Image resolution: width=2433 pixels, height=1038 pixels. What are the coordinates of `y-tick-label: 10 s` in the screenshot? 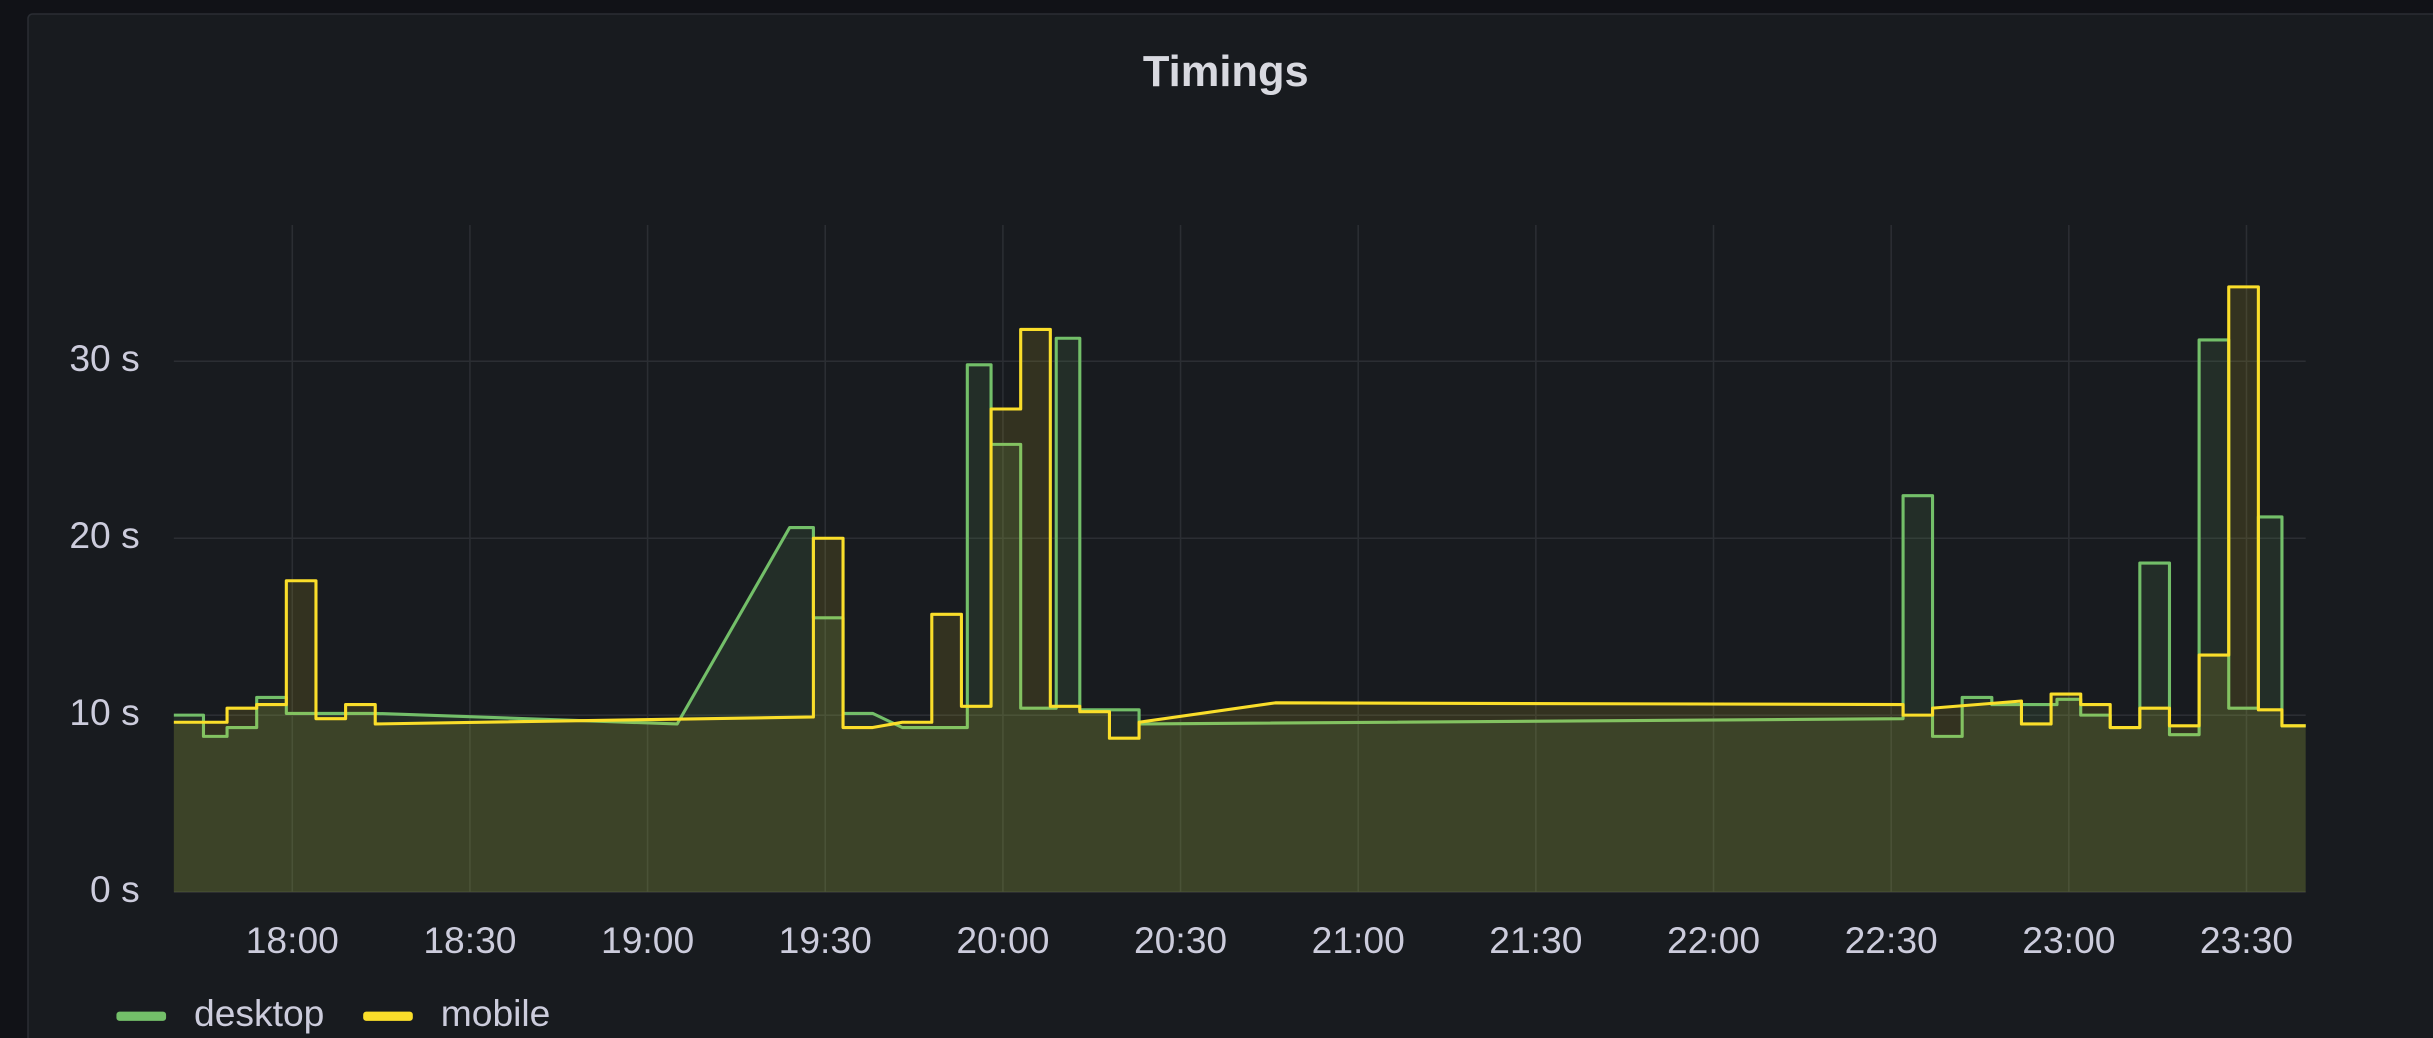 It's located at (104, 712).